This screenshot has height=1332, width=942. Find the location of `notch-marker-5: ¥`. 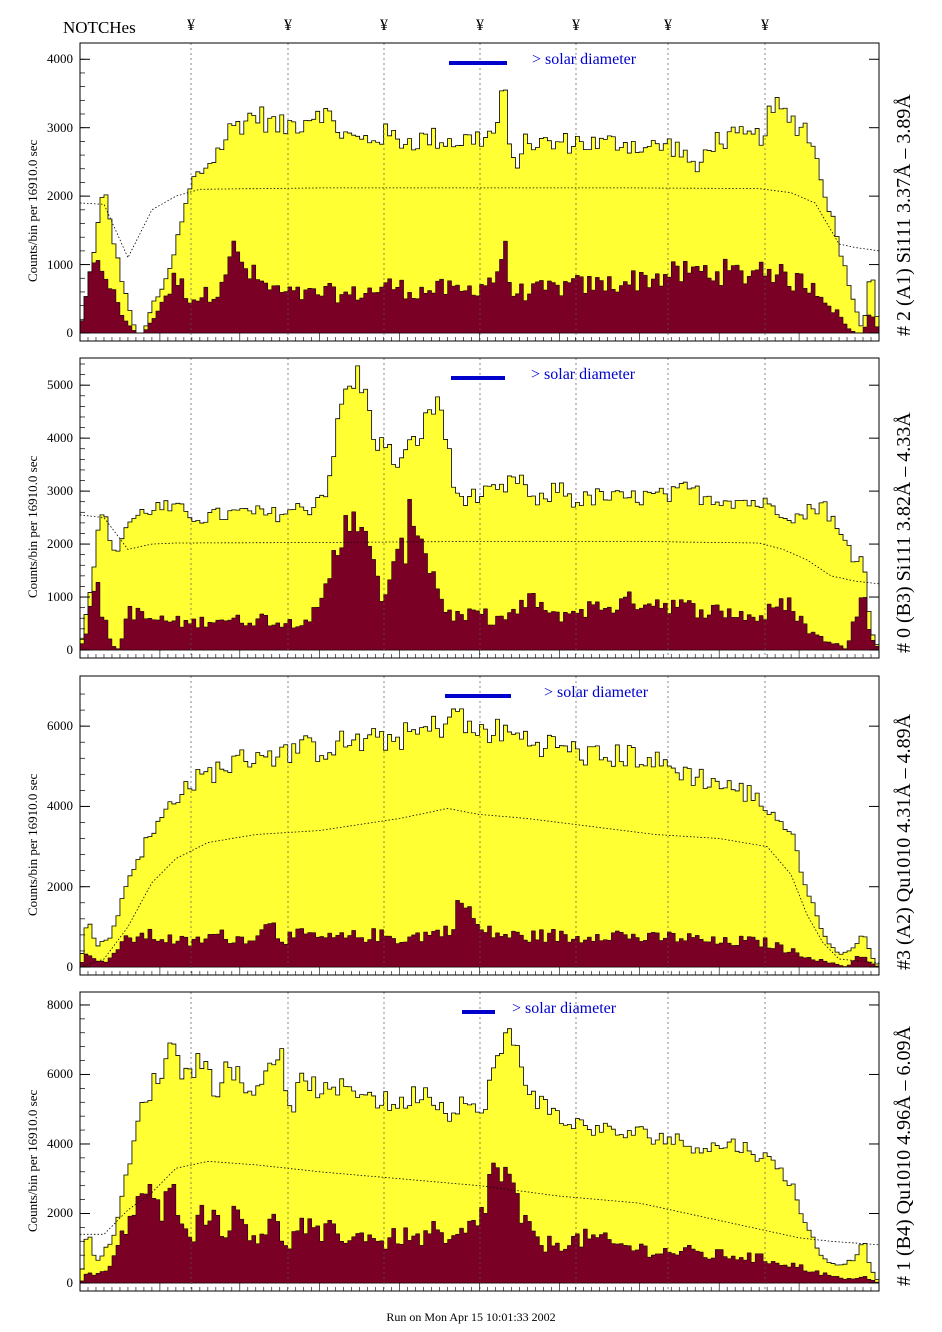

notch-marker-5: ¥ is located at coordinates (576, 25).